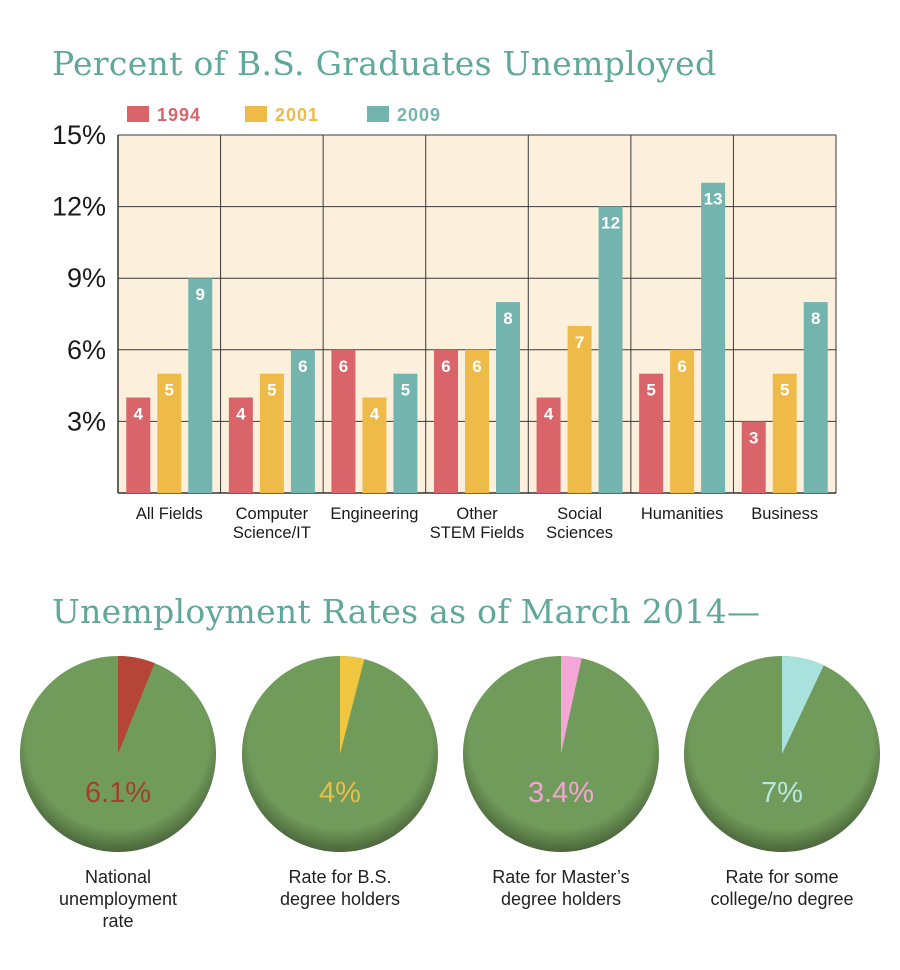 The image size is (900, 970). What do you see at coordinates (713, 199) in the screenshot?
I see `bar-value-label: 13` at bounding box center [713, 199].